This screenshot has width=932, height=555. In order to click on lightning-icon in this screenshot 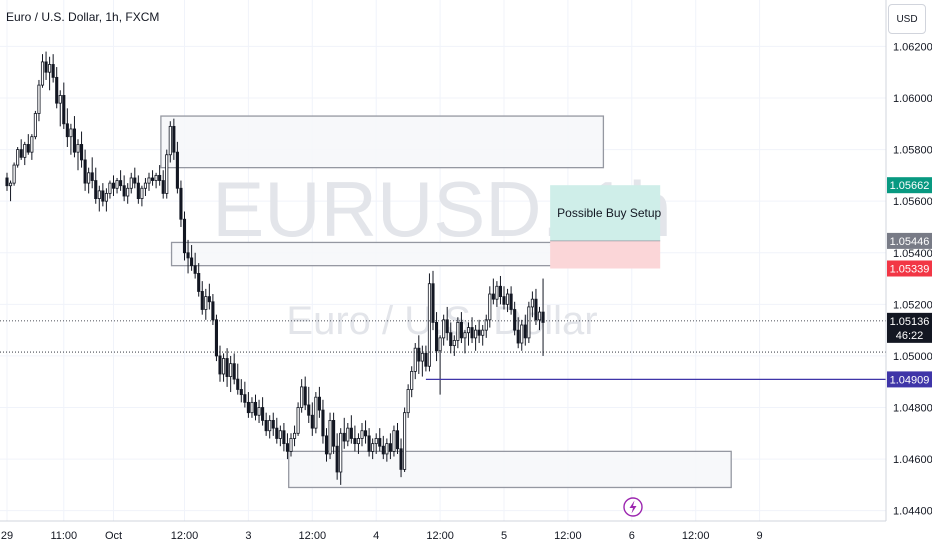, I will do `click(633, 507)`.